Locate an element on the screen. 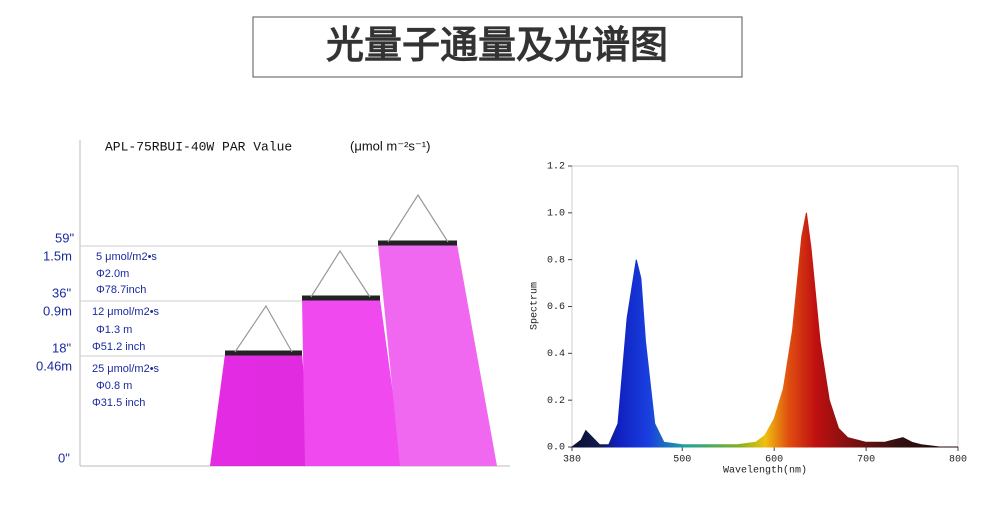 The width and height of the screenshot is (1000, 505). diameter-m: Φ2.0m is located at coordinates (112, 274).